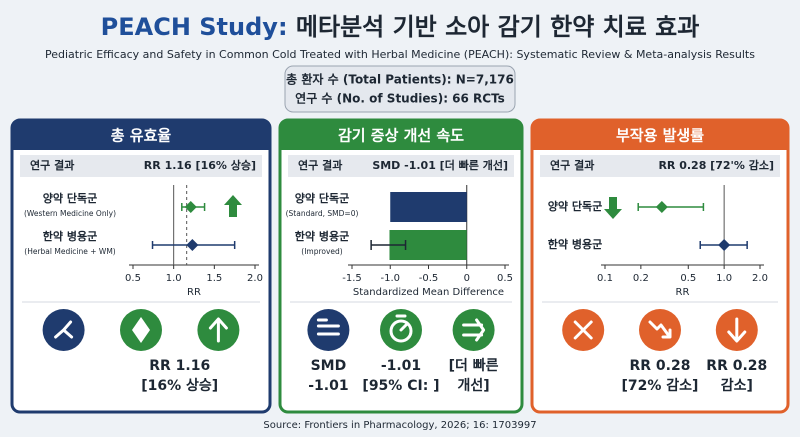  Describe the element at coordinates (400, 79) in the screenshot. I see `summary-line: 총 환자 수 (Total Patients): N=7,176` at that location.